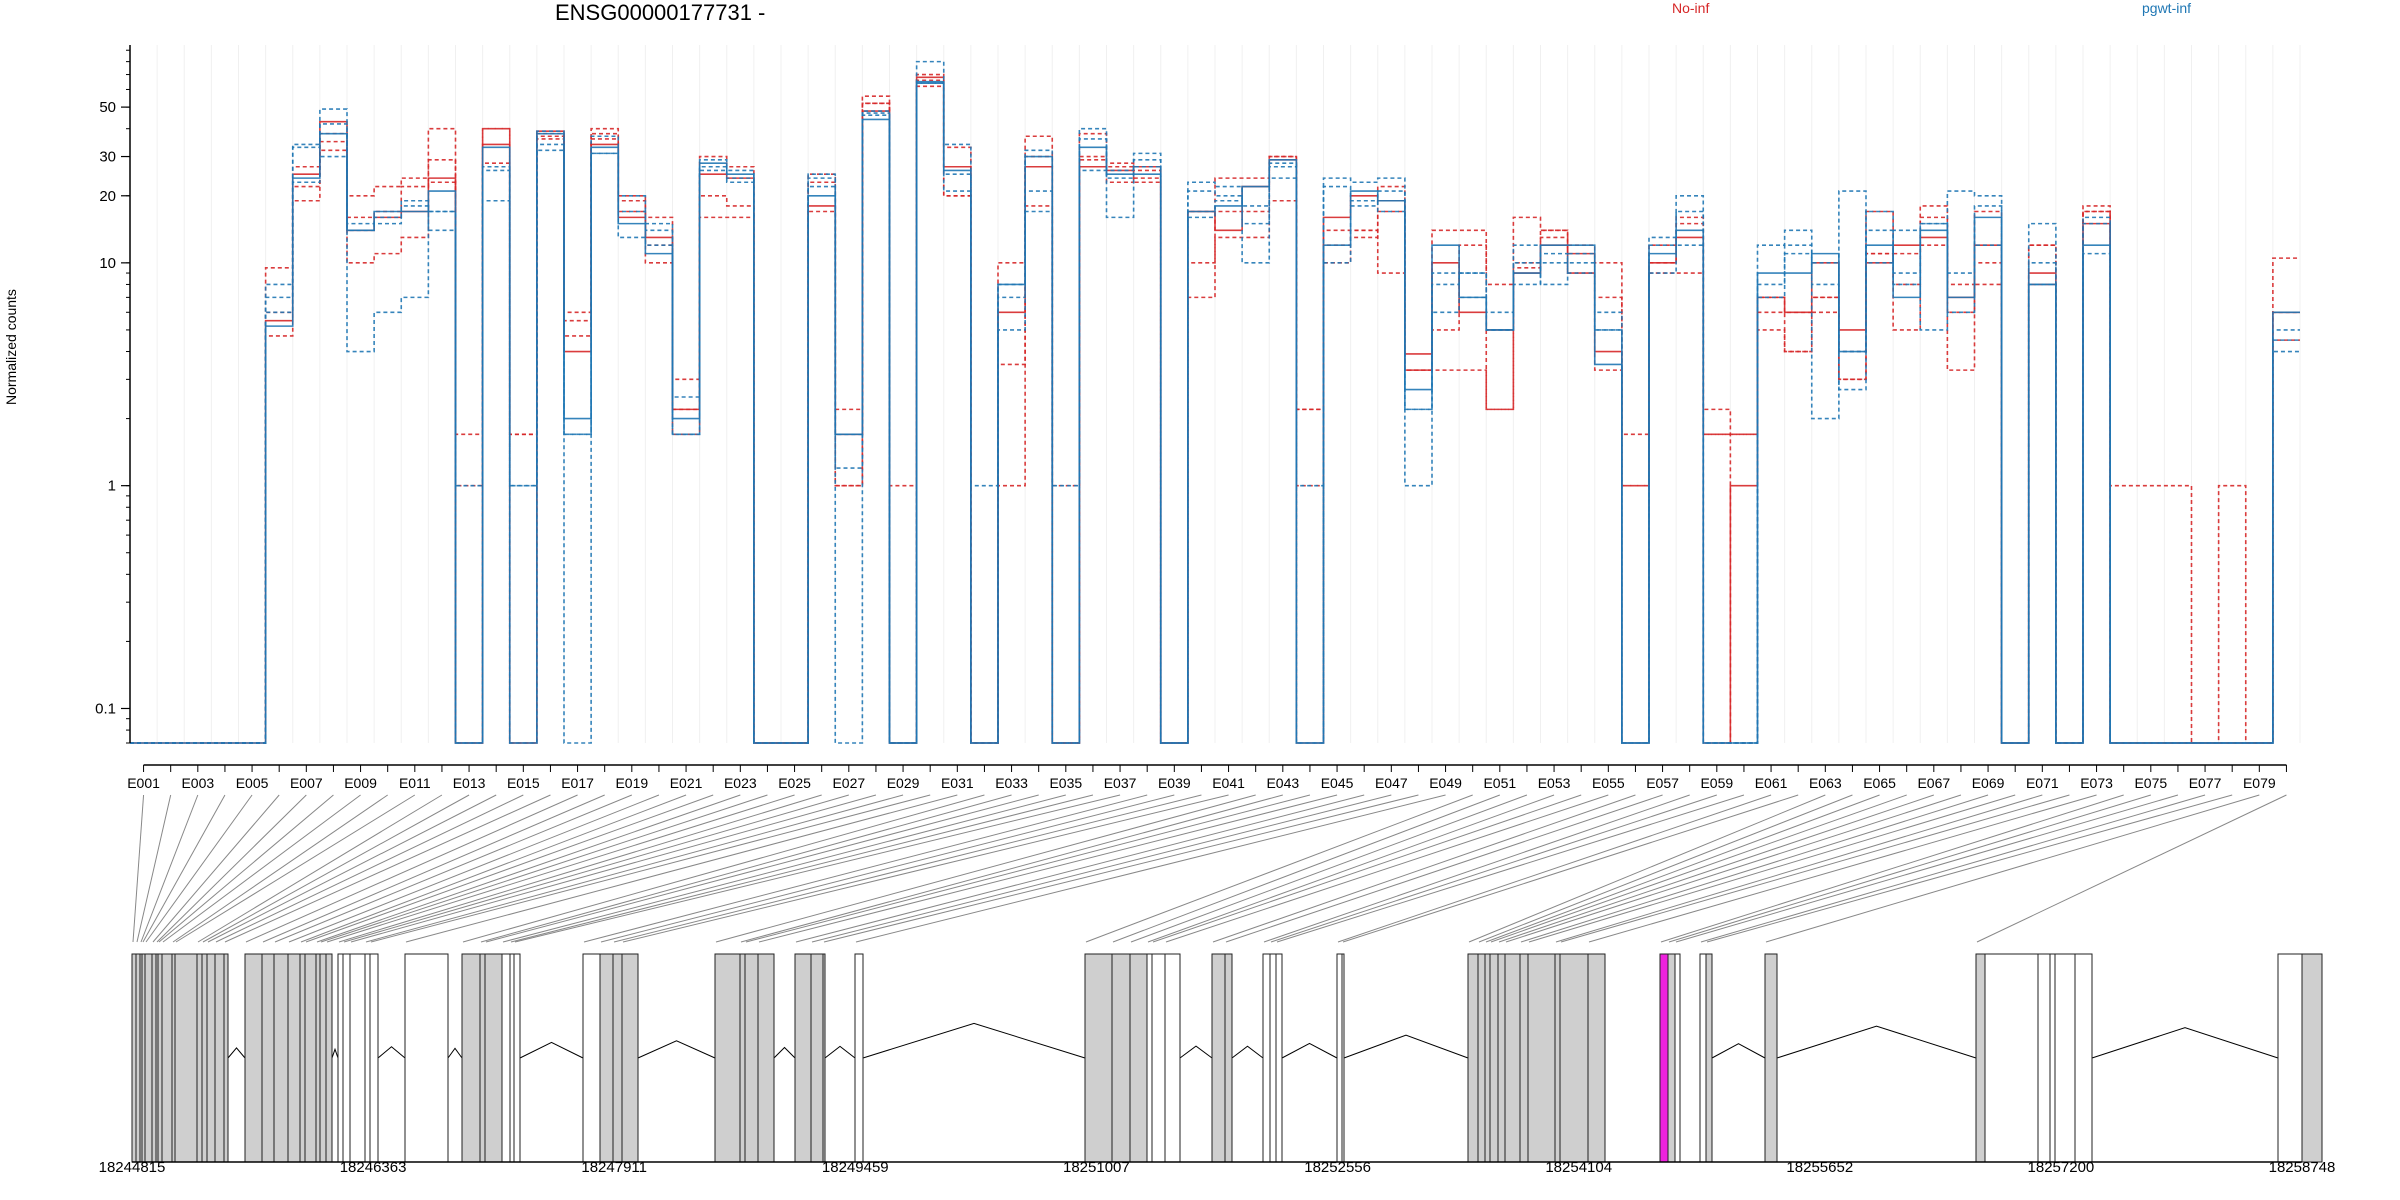 The height and width of the screenshot is (1200, 2400). I want to click on genomic-tick-label: 18257200, so click(2061, 1167).